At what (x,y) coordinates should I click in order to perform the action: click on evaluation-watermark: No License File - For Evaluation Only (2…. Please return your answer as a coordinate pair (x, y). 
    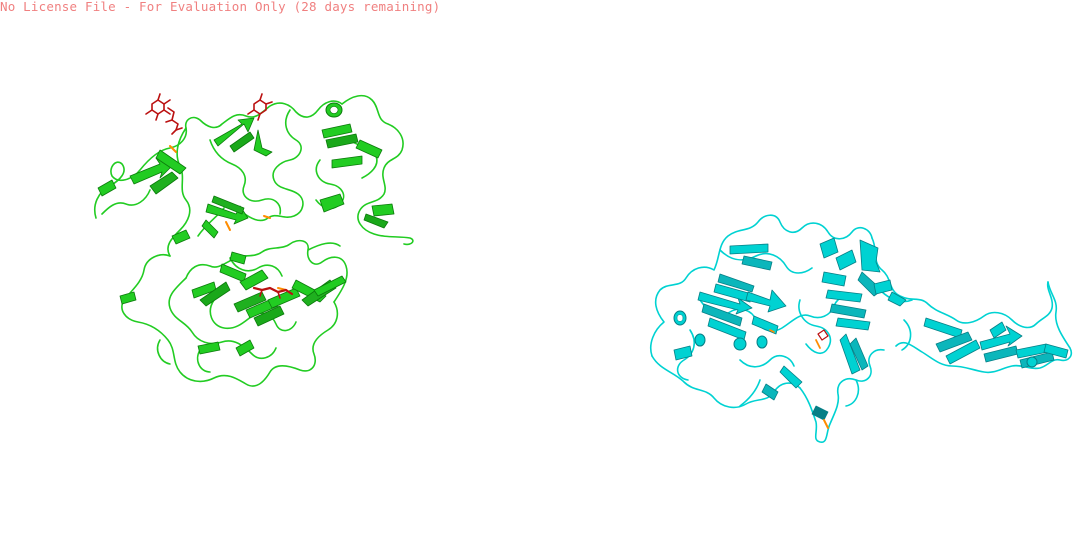
    Looking at the image, I should click on (220, 7).